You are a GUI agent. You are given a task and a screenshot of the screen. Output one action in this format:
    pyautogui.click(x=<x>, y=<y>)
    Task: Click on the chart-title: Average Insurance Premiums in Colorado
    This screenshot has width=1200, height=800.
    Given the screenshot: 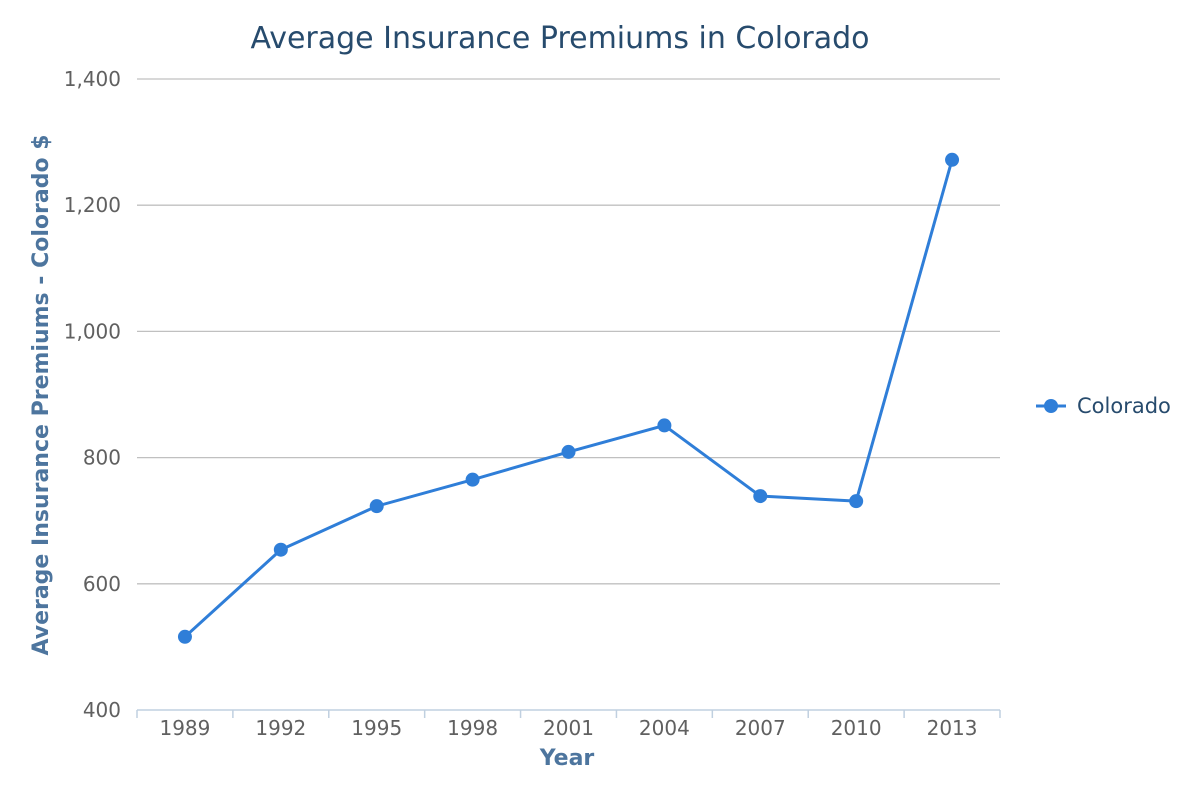 What is the action you would take?
    pyautogui.click(x=559, y=38)
    